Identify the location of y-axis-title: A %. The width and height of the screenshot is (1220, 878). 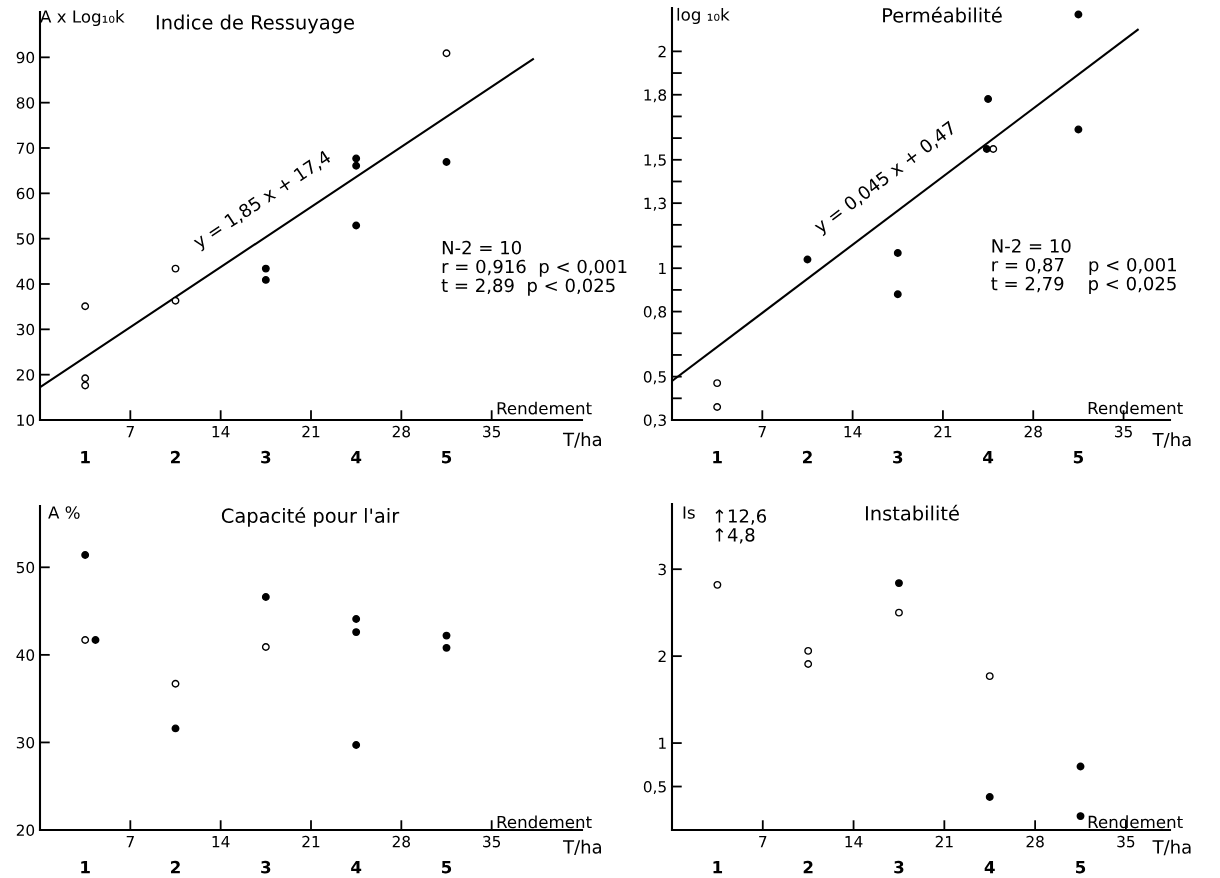
(64, 512).